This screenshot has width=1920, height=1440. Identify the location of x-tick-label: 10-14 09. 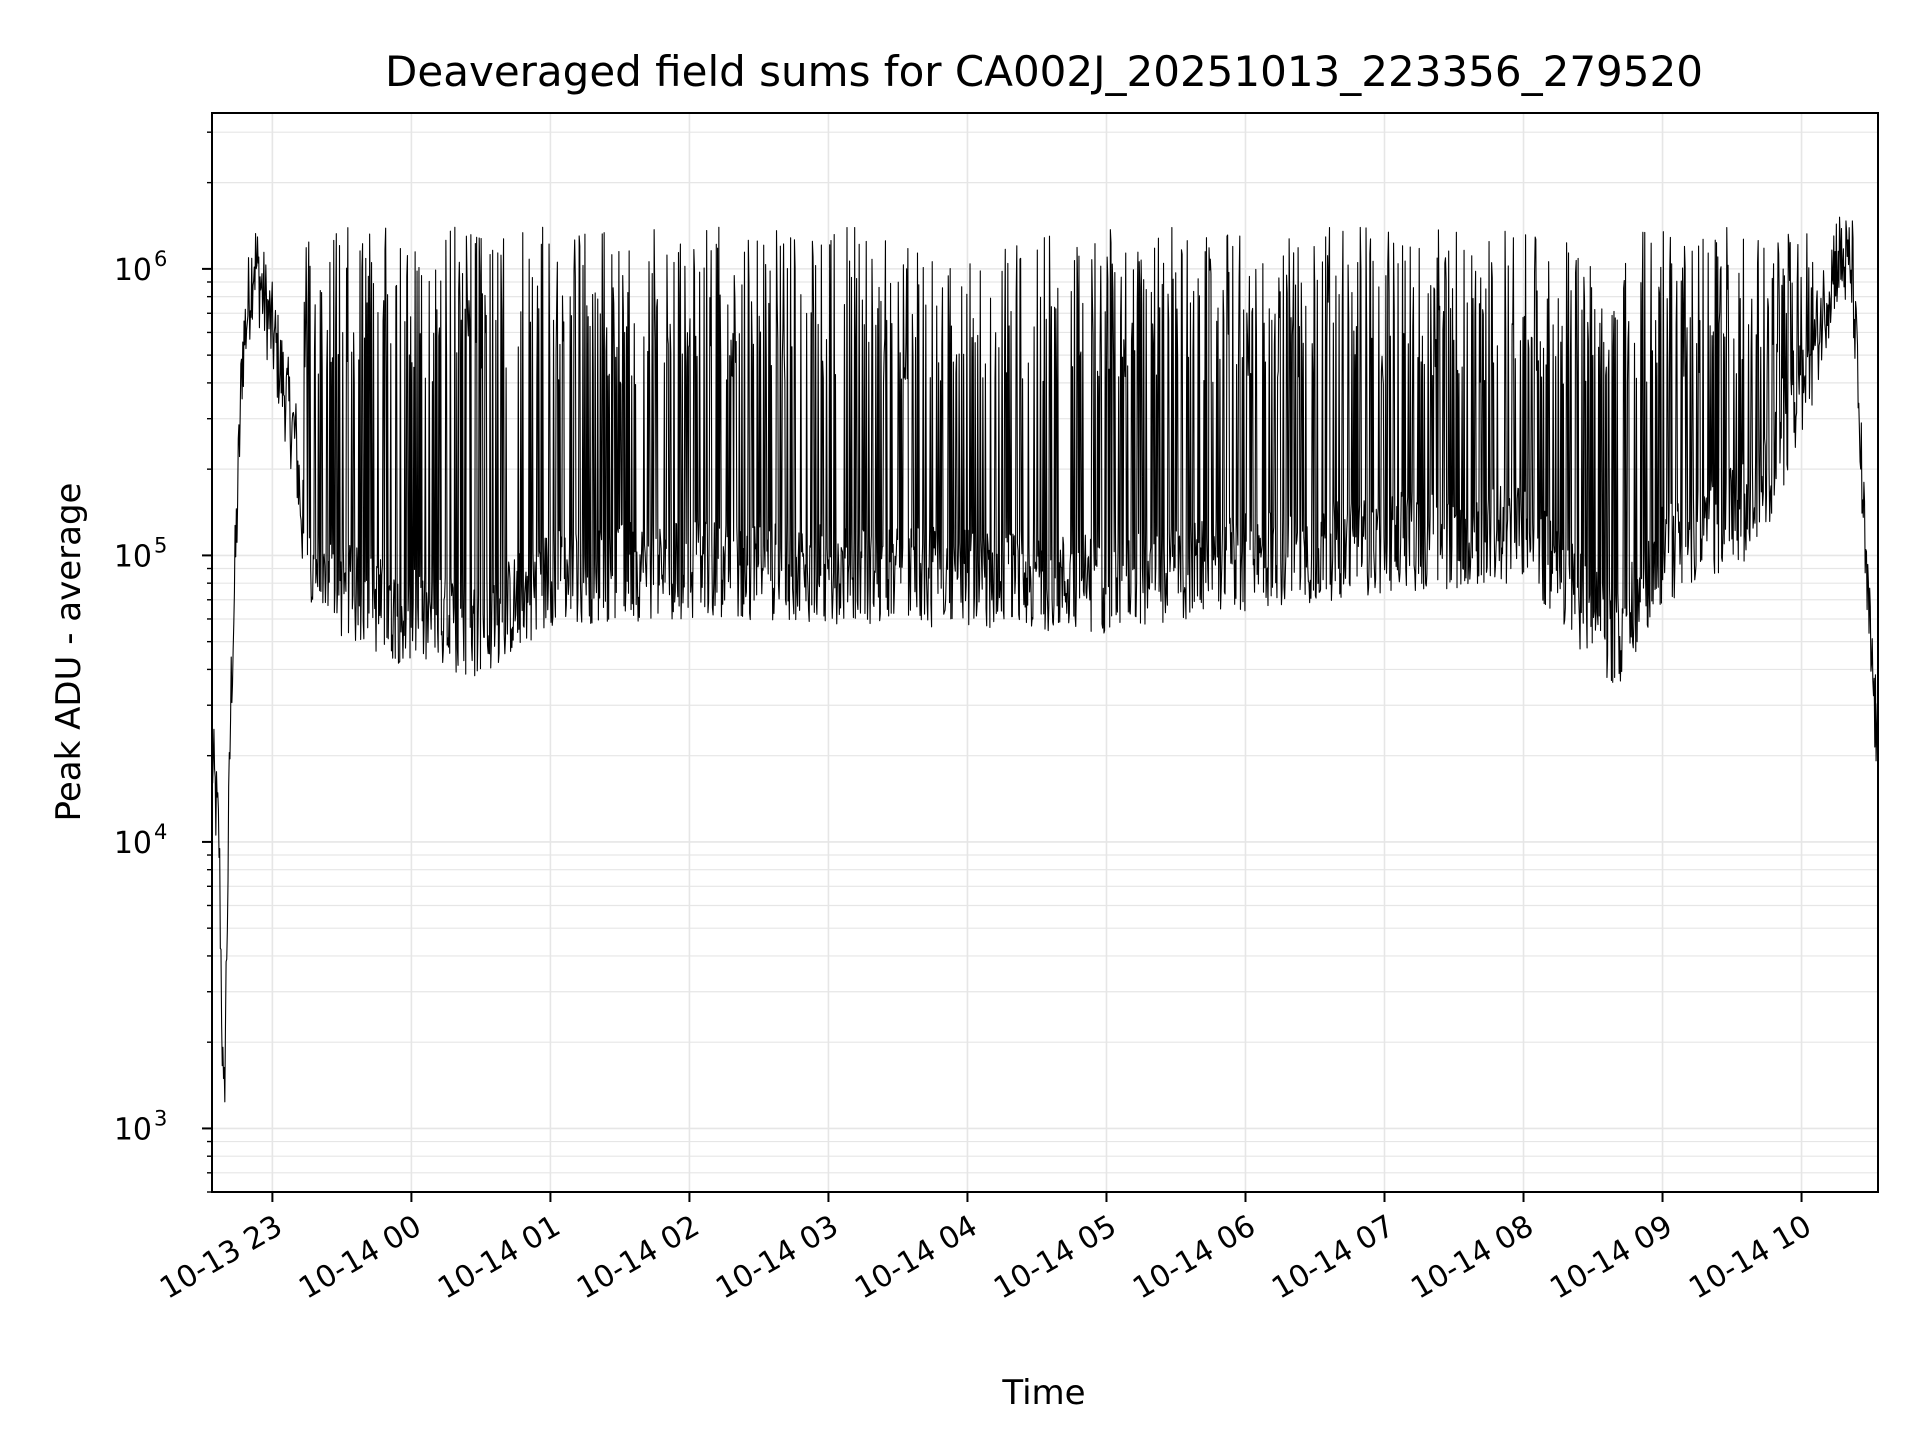
(1611, 1258).